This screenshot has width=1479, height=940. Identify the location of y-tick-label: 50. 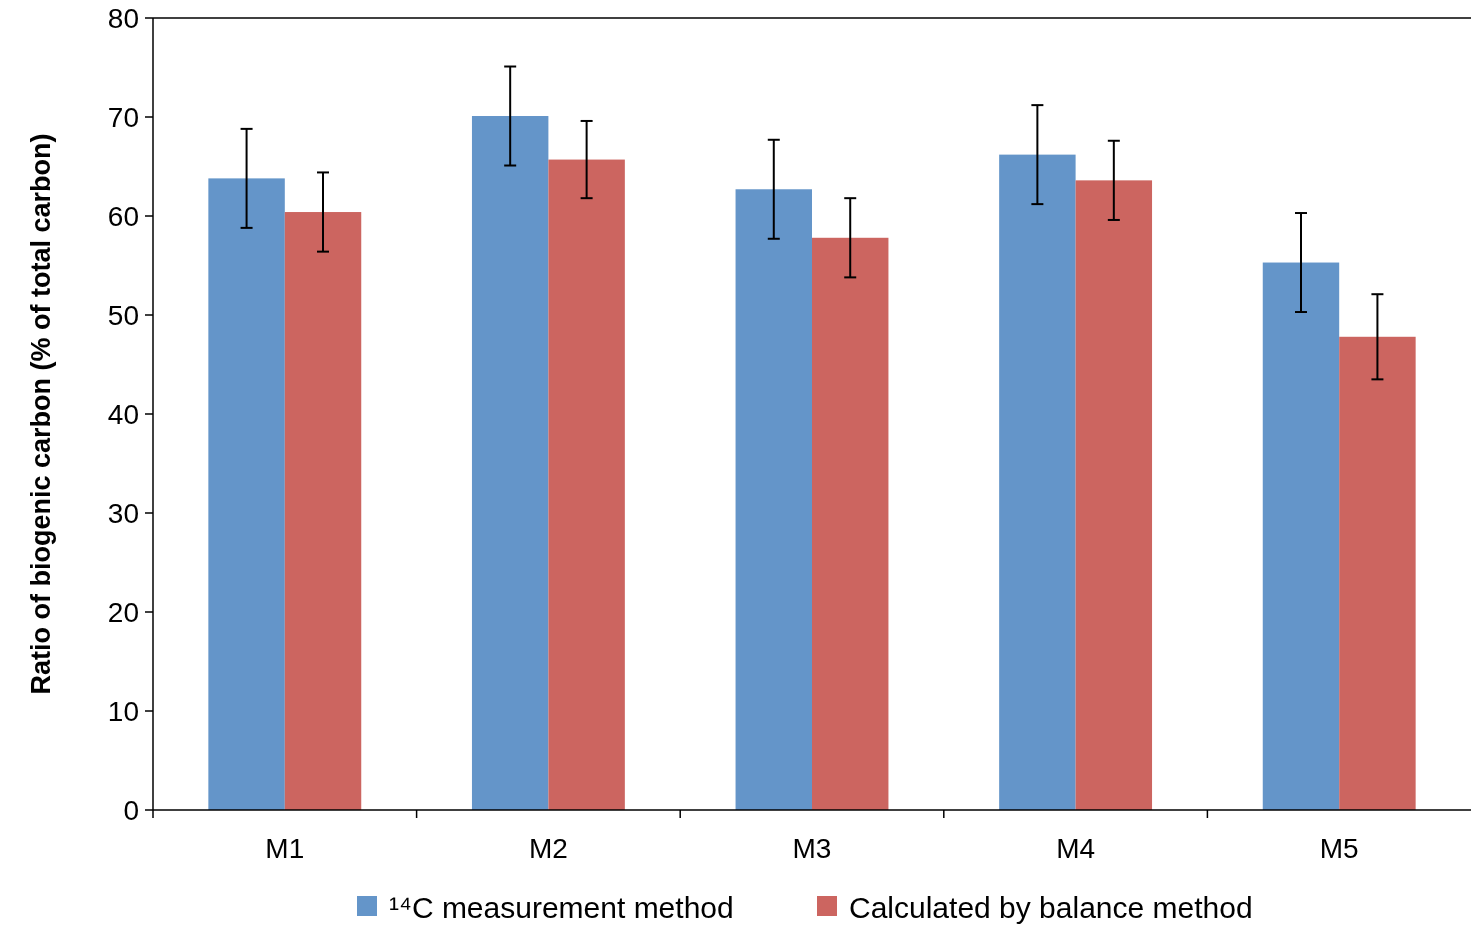
(123, 315).